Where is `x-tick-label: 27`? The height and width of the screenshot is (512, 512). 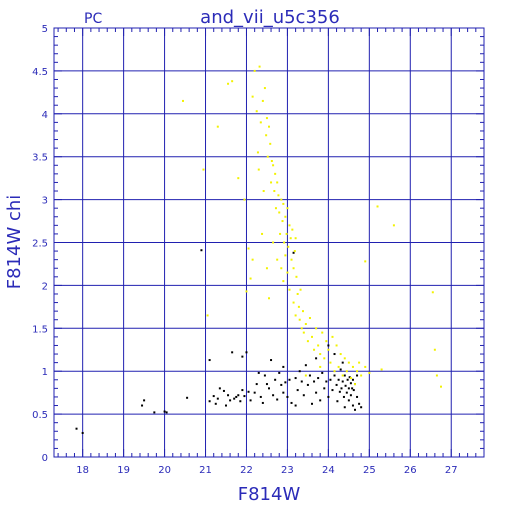
x-tick-label: 27 is located at coordinates (451, 470).